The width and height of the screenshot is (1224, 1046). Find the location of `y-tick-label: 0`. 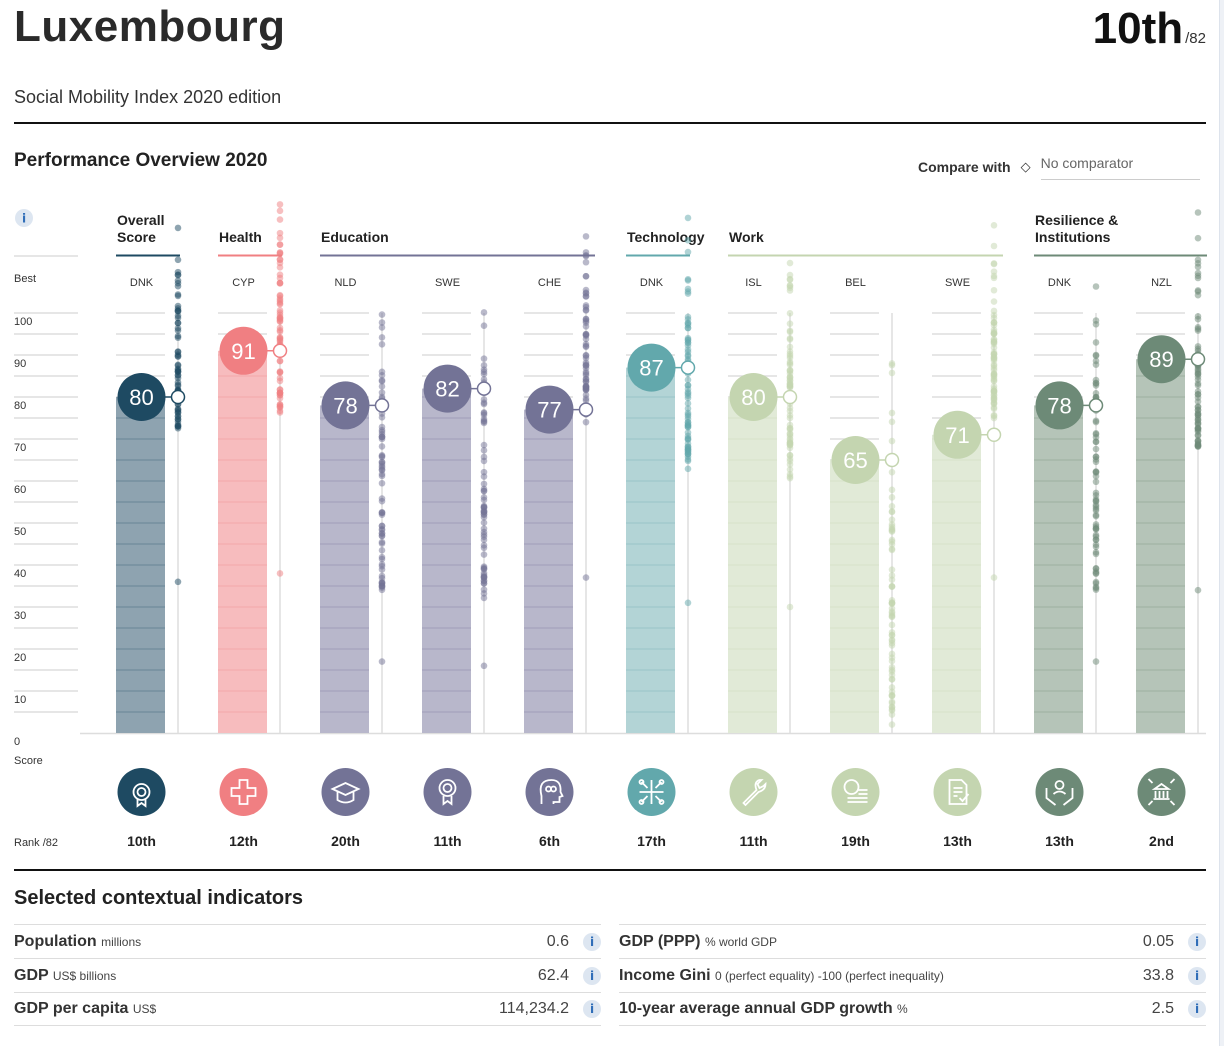

y-tick-label: 0 is located at coordinates (17, 742).